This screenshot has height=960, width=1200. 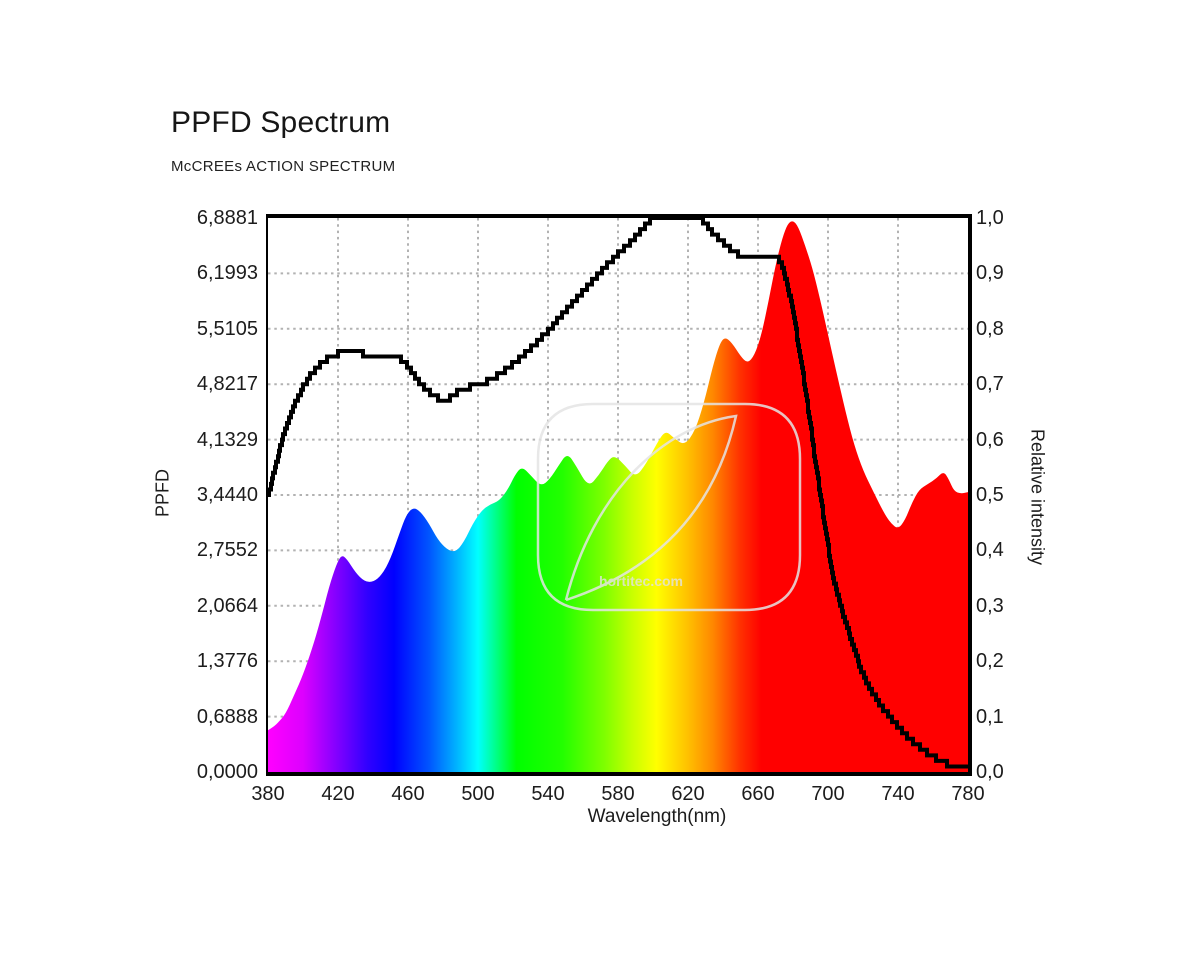 I want to click on y-right-tick-label: 0,9, so click(x=990, y=273).